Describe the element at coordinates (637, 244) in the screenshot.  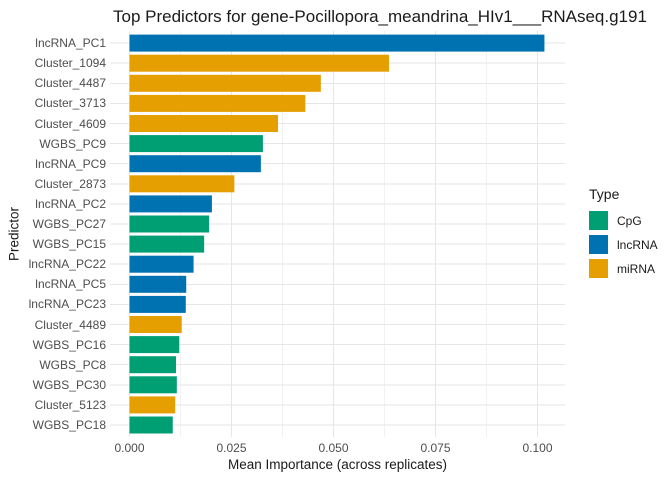
I see `legend-label: lncRNA` at that location.